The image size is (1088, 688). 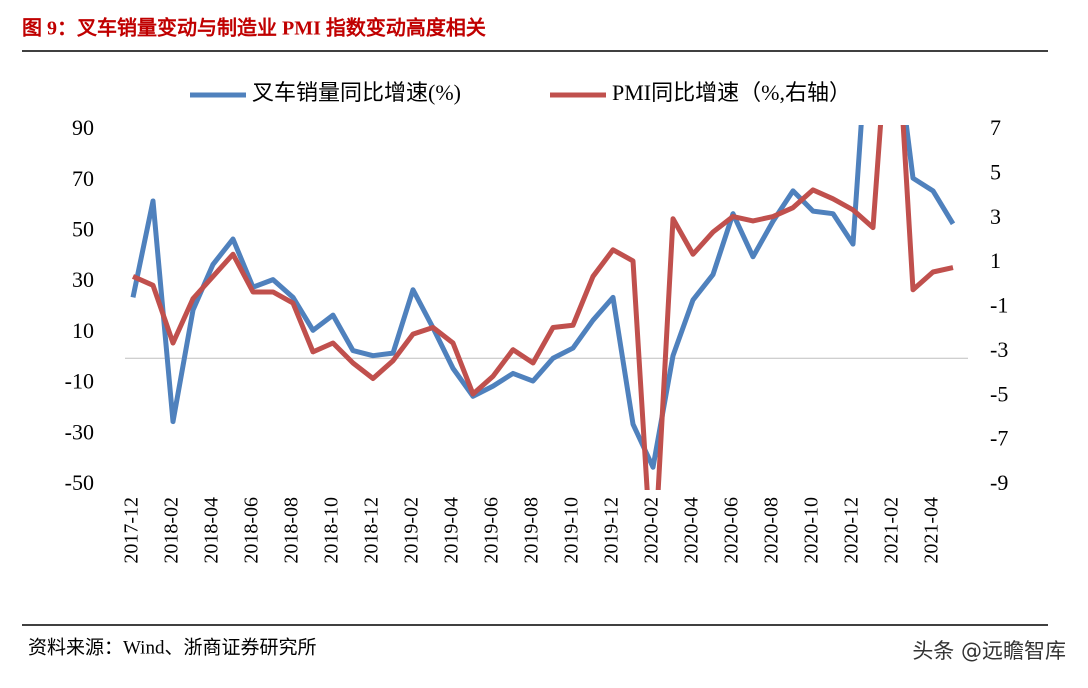 I want to click on x-tick-label: 2020-04, so click(x=692, y=530).